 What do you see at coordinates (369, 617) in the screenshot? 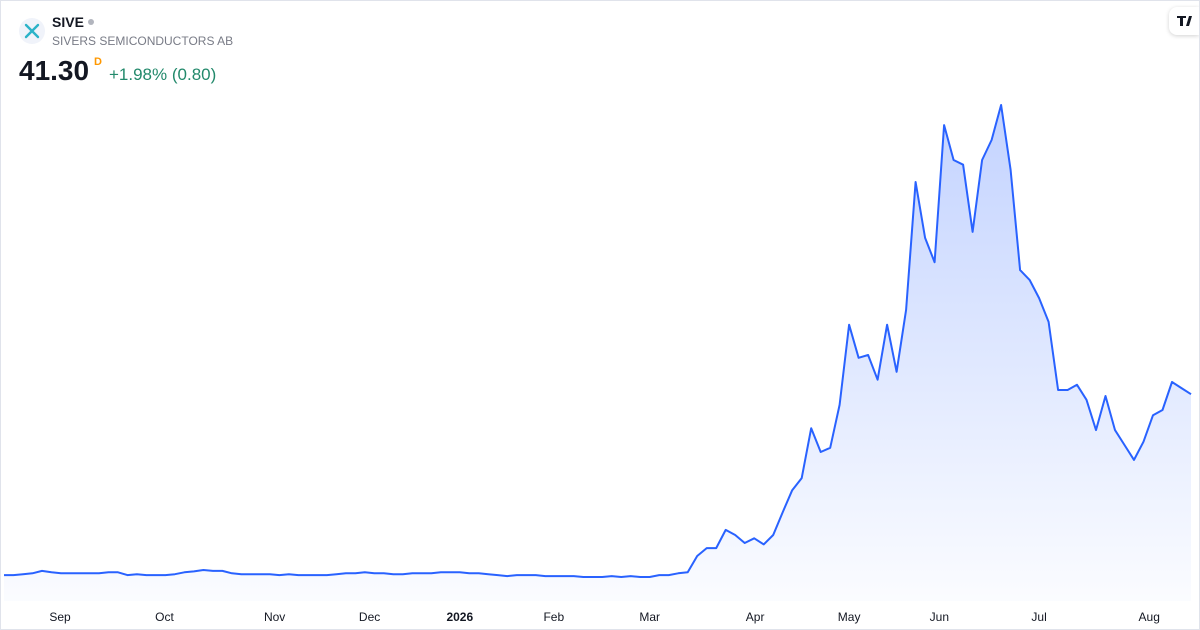
I see `x-tick-label: Dec` at bounding box center [369, 617].